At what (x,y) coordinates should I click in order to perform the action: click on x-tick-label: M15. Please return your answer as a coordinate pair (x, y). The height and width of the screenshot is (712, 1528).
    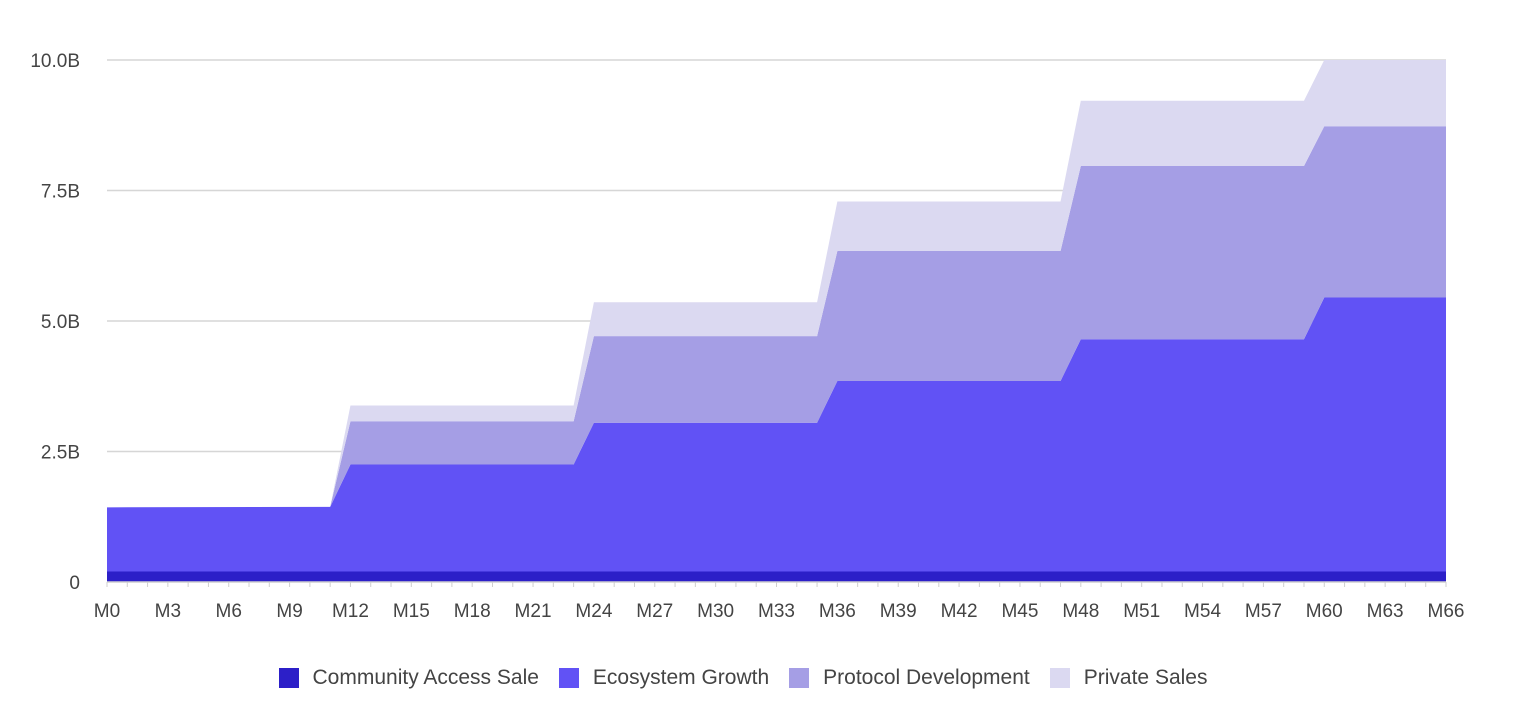
    Looking at the image, I should click on (411, 611).